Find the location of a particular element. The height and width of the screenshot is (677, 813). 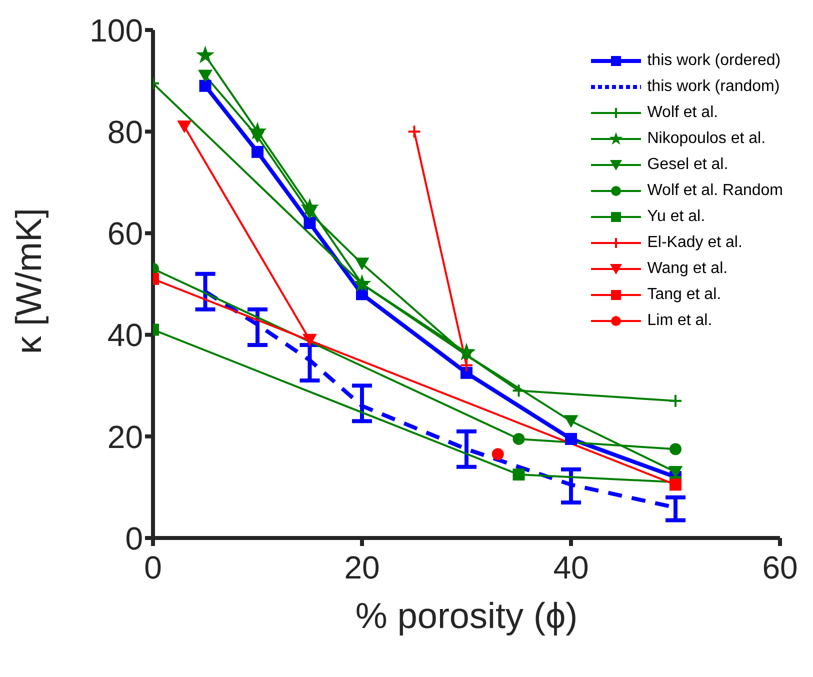

y-axis-title: κ [W/mK] is located at coordinates (28, 281).